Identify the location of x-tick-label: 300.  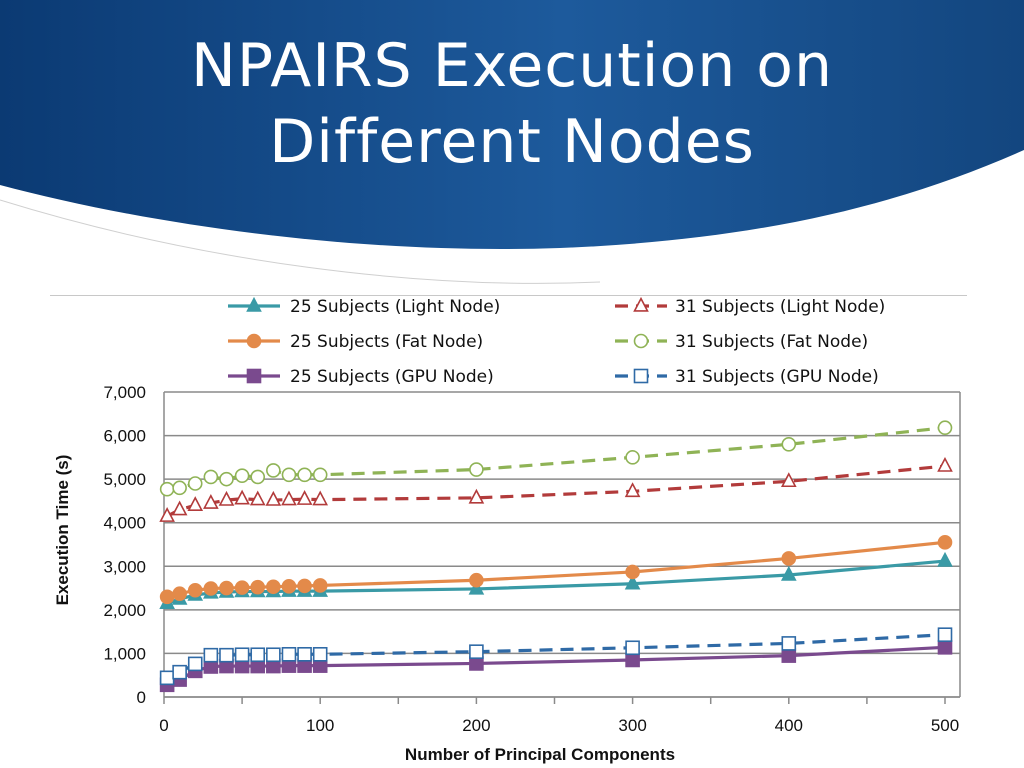
(632, 725).